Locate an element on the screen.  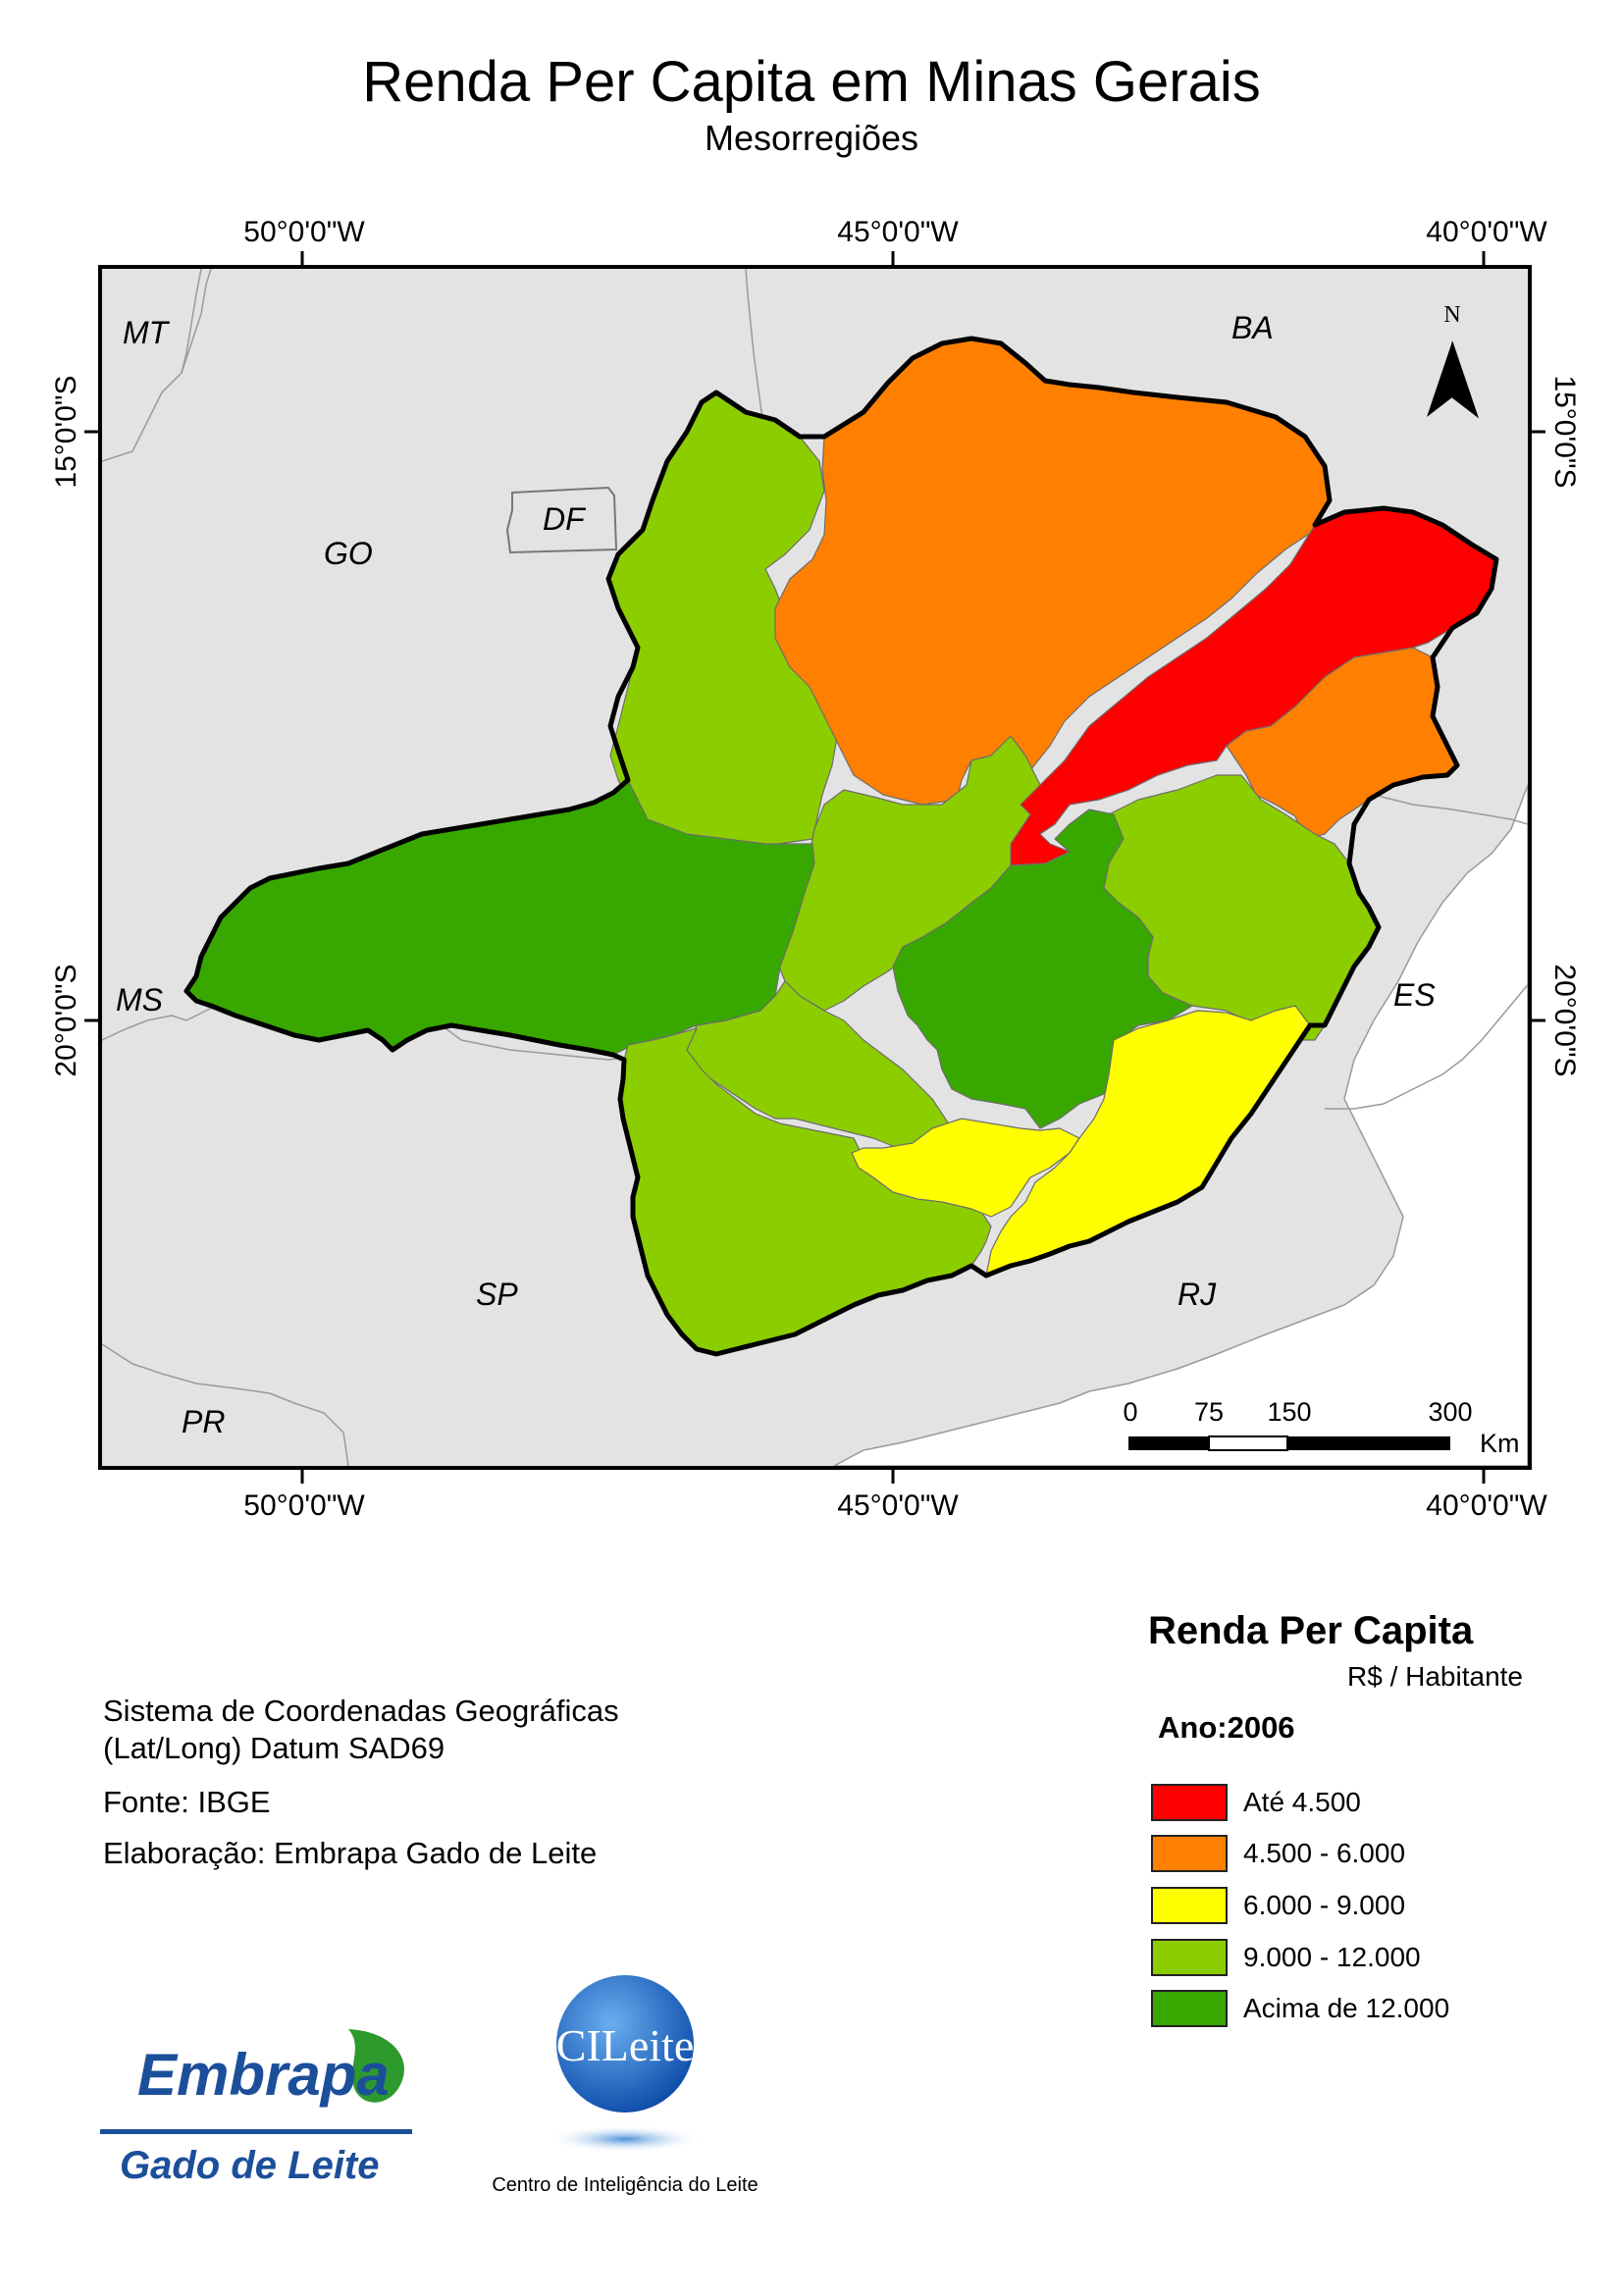
legend-year: Ano:2006 is located at coordinates (1226, 1727).